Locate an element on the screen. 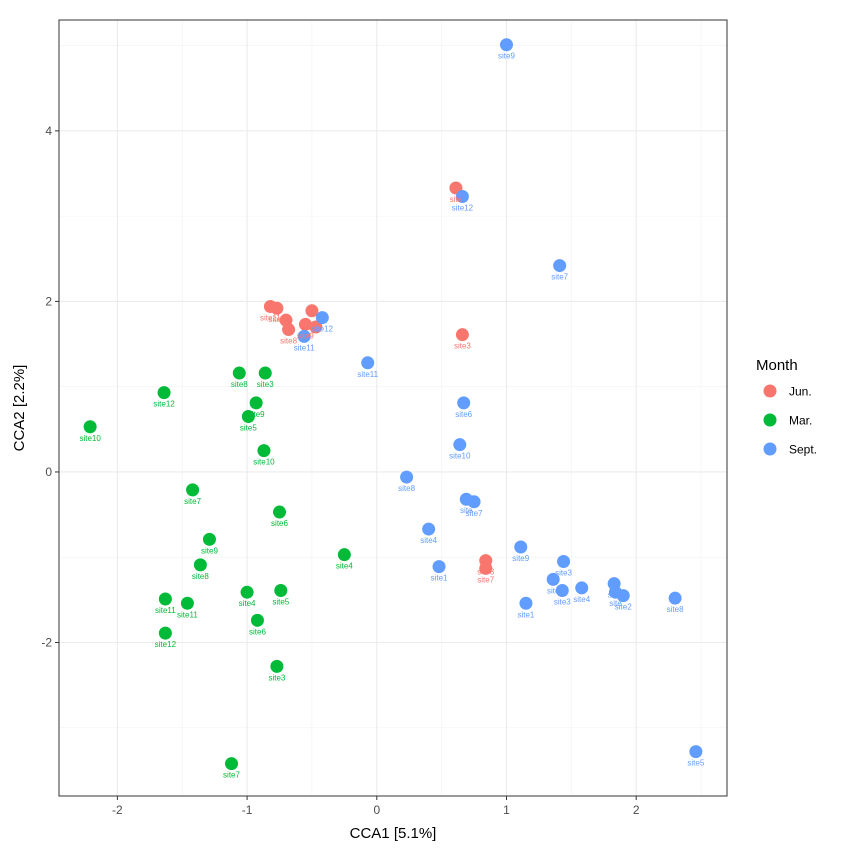 This screenshot has width=856, height=854. x-tick-label: -1 is located at coordinates (247, 810).